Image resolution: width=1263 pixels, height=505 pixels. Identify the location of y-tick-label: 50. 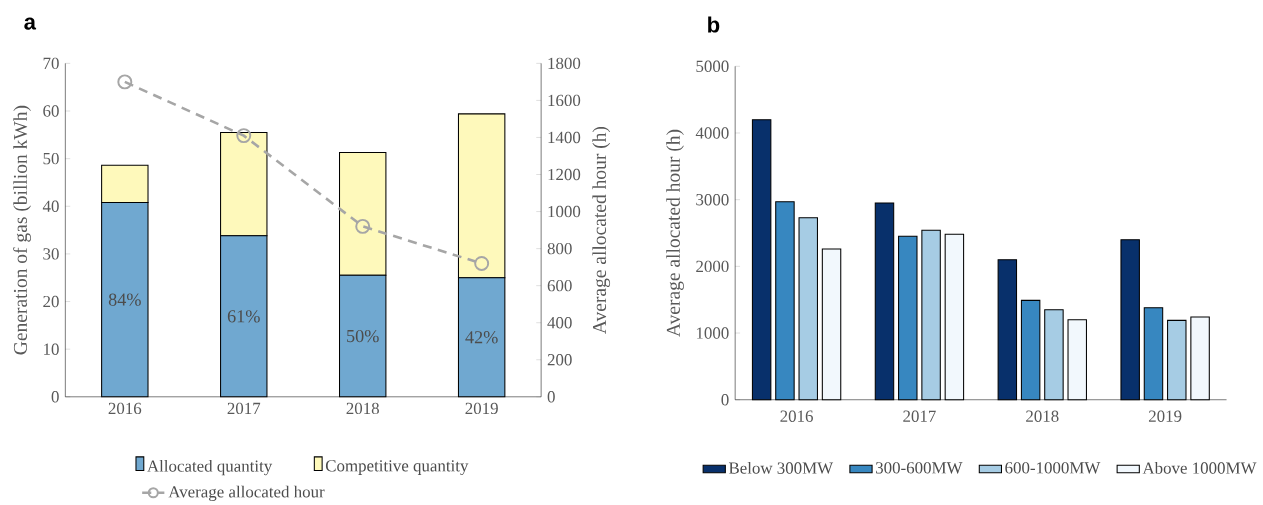
(51, 158).